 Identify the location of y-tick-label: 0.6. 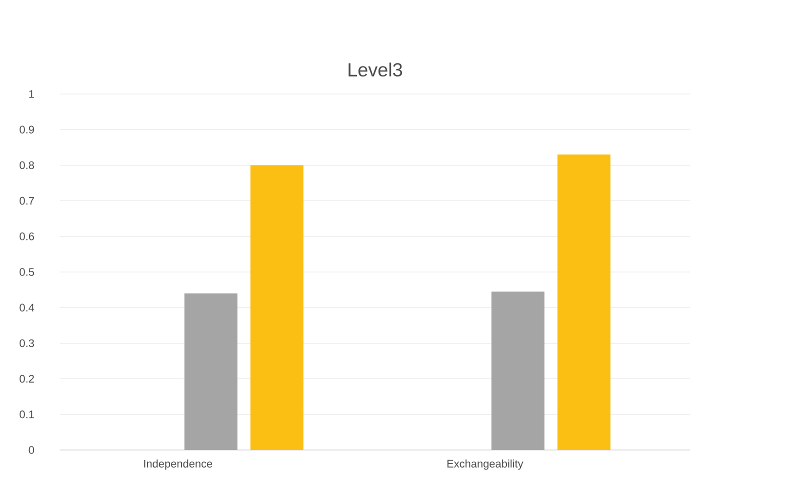
(27, 236).